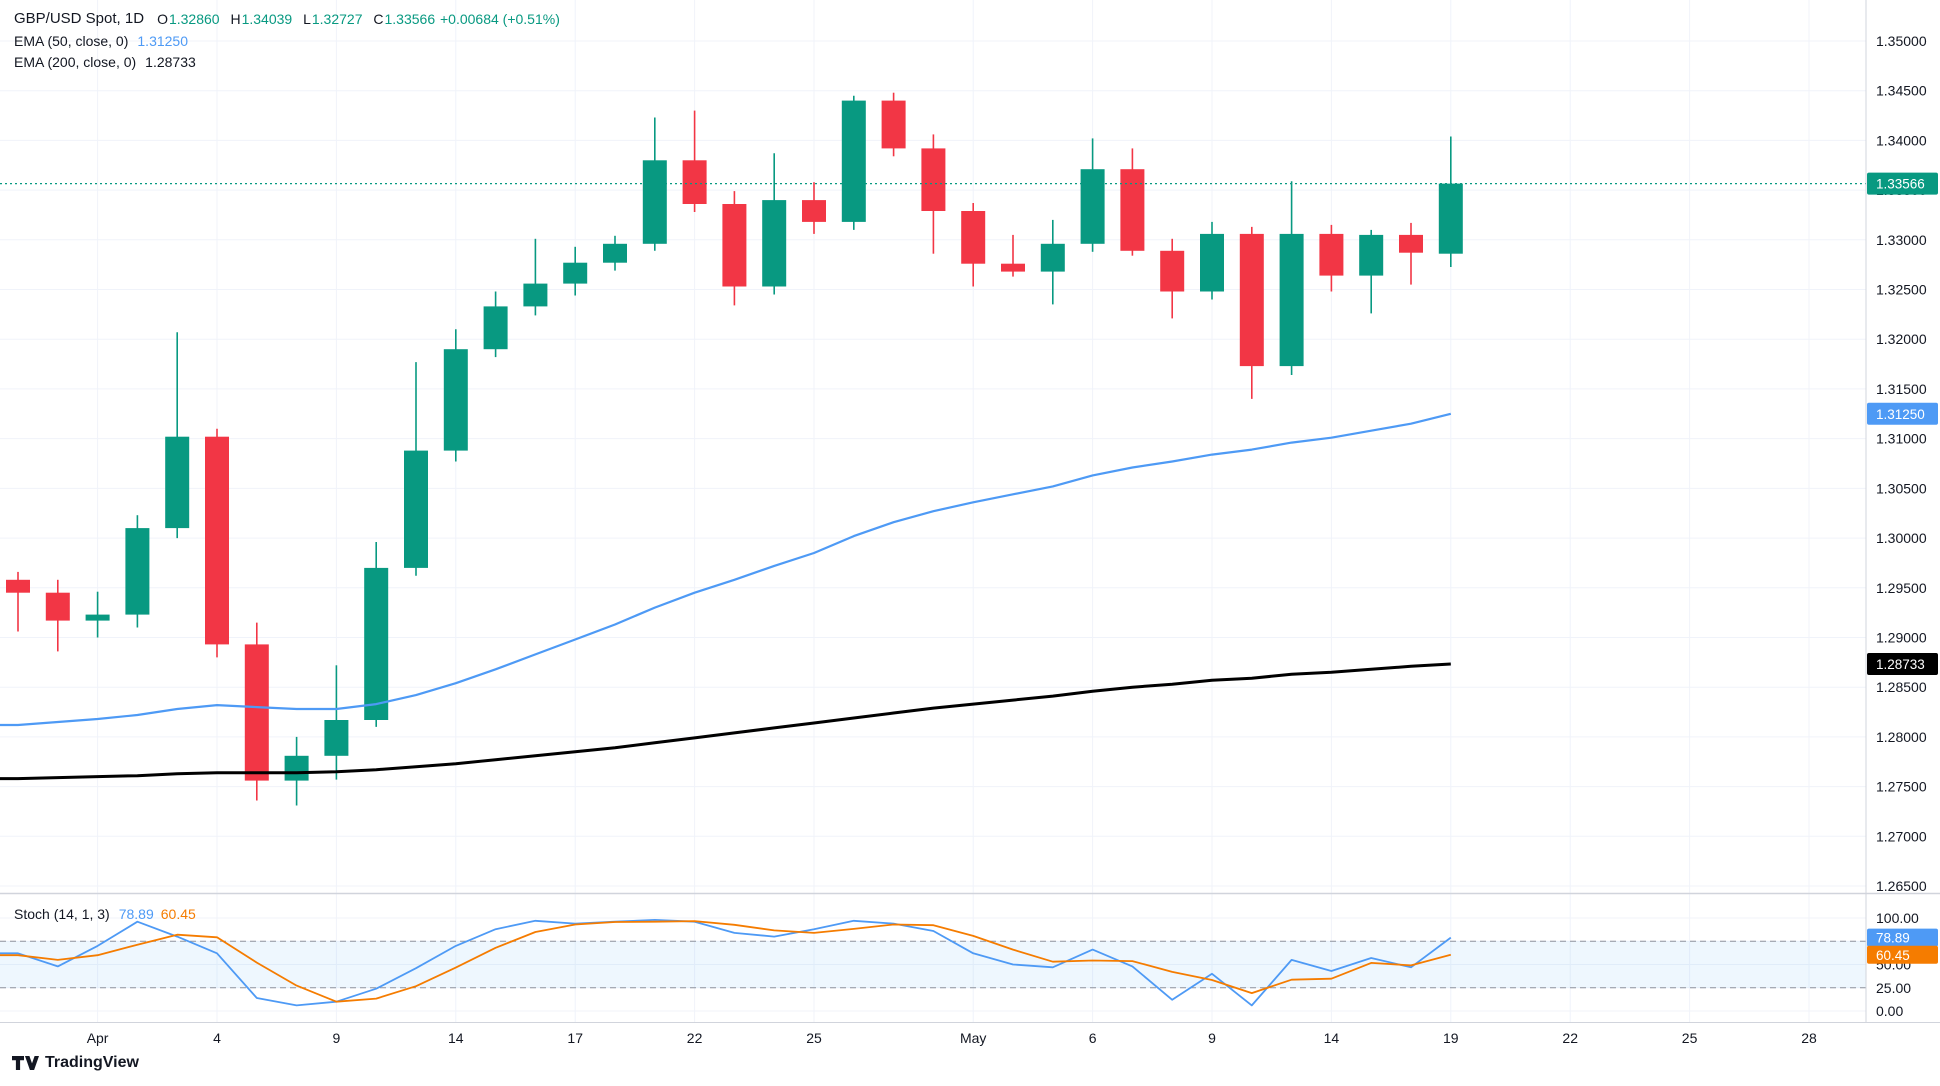 The width and height of the screenshot is (1940, 1086). What do you see at coordinates (75, 62) in the screenshot?
I see `ema200-label: EMA (200, close, 0)` at bounding box center [75, 62].